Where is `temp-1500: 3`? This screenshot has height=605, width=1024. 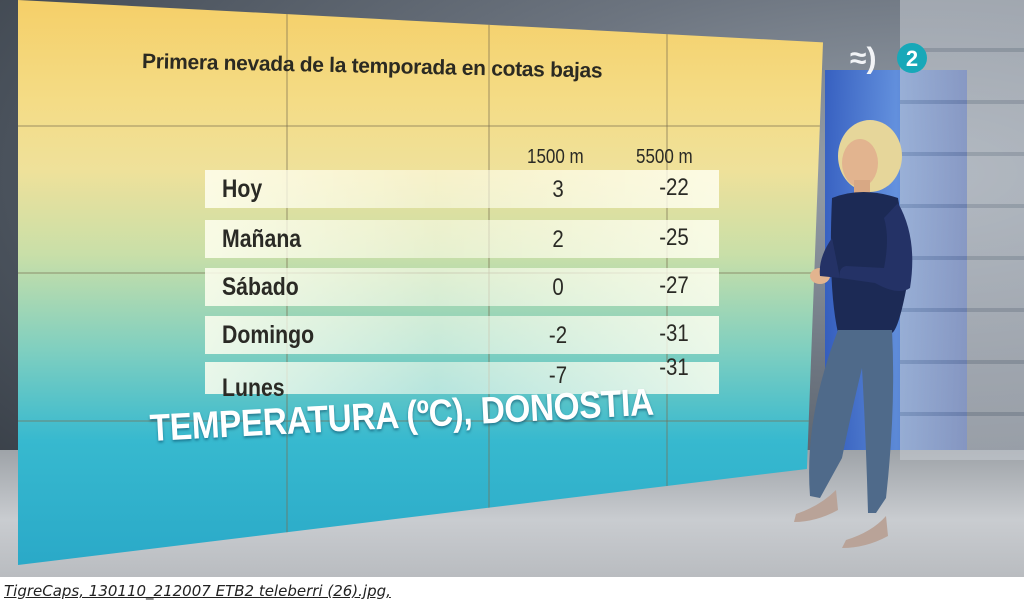 temp-1500: 3 is located at coordinates (558, 189).